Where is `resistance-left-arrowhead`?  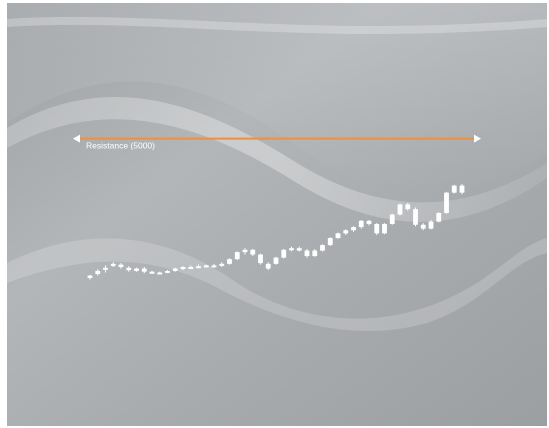 resistance-left-arrowhead is located at coordinates (76, 138).